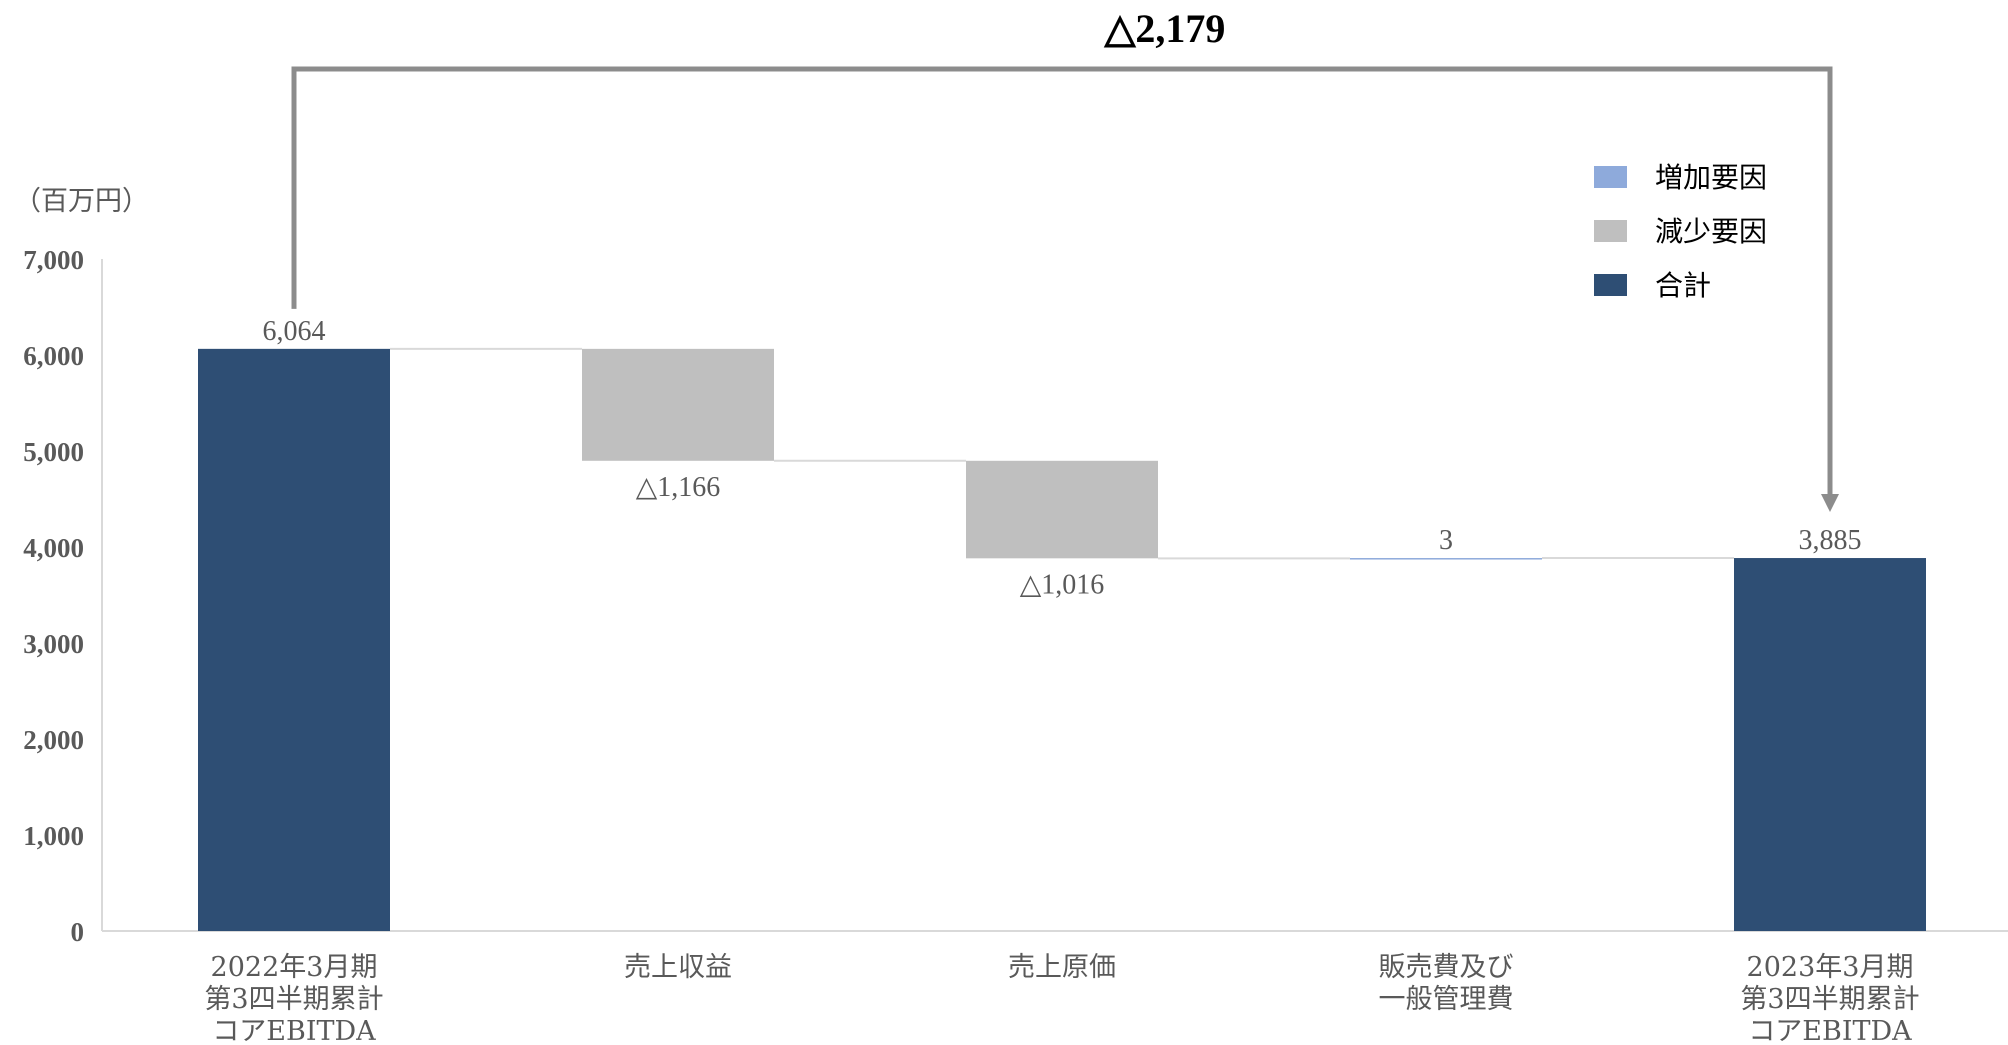  I want to click on increase-bar, so click(1446, 559).